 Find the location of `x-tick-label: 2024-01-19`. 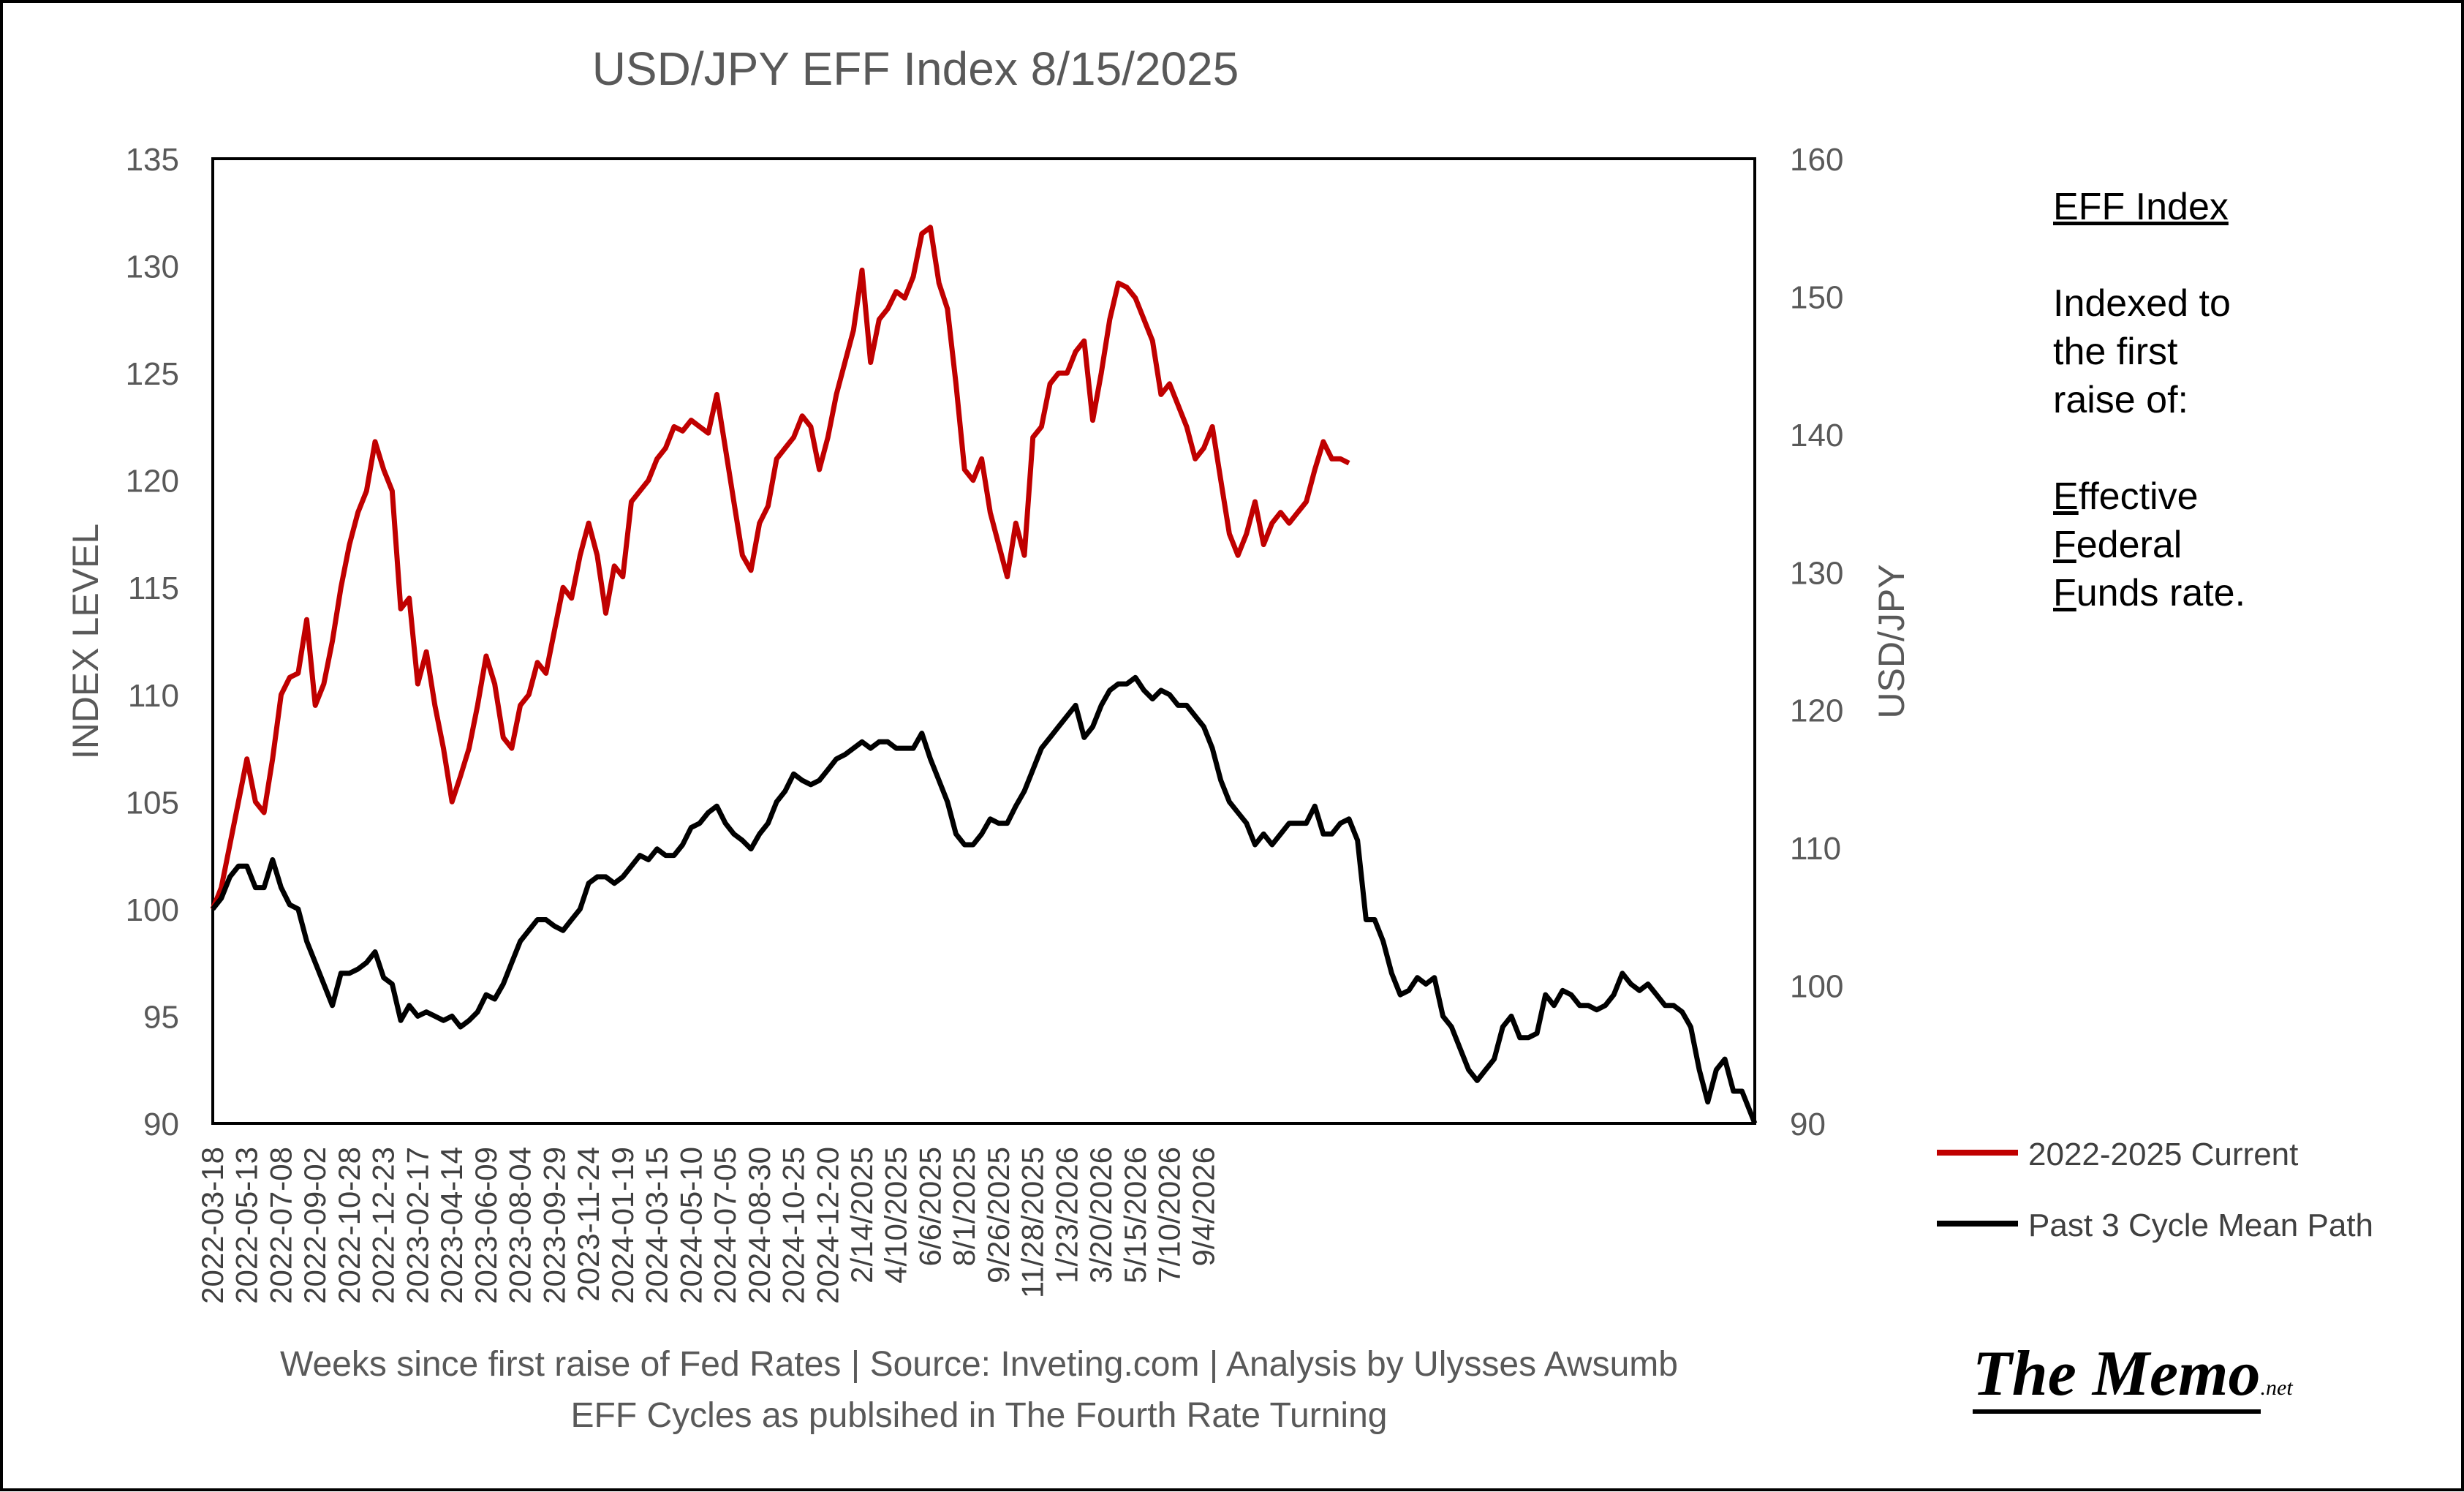

x-tick-label: 2024-01-19 is located at coordinates (622, 1225).